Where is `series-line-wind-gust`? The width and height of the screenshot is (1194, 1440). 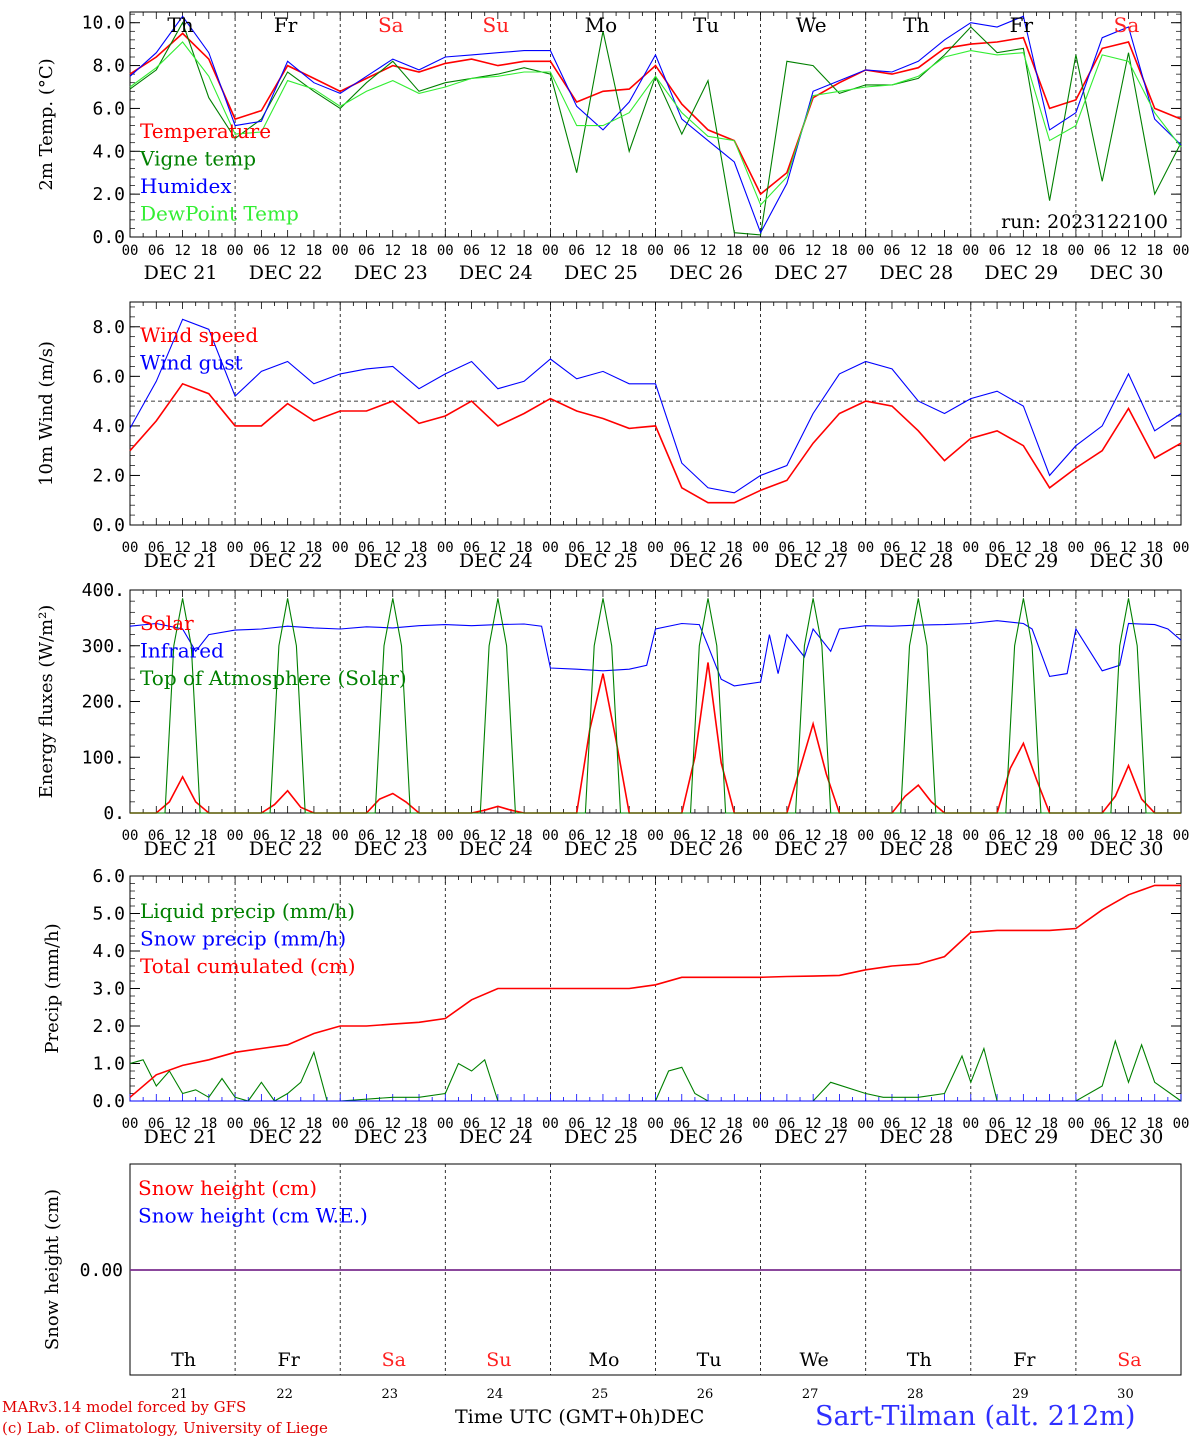 series-line-wind-gust is located at coordinates (655, 406).